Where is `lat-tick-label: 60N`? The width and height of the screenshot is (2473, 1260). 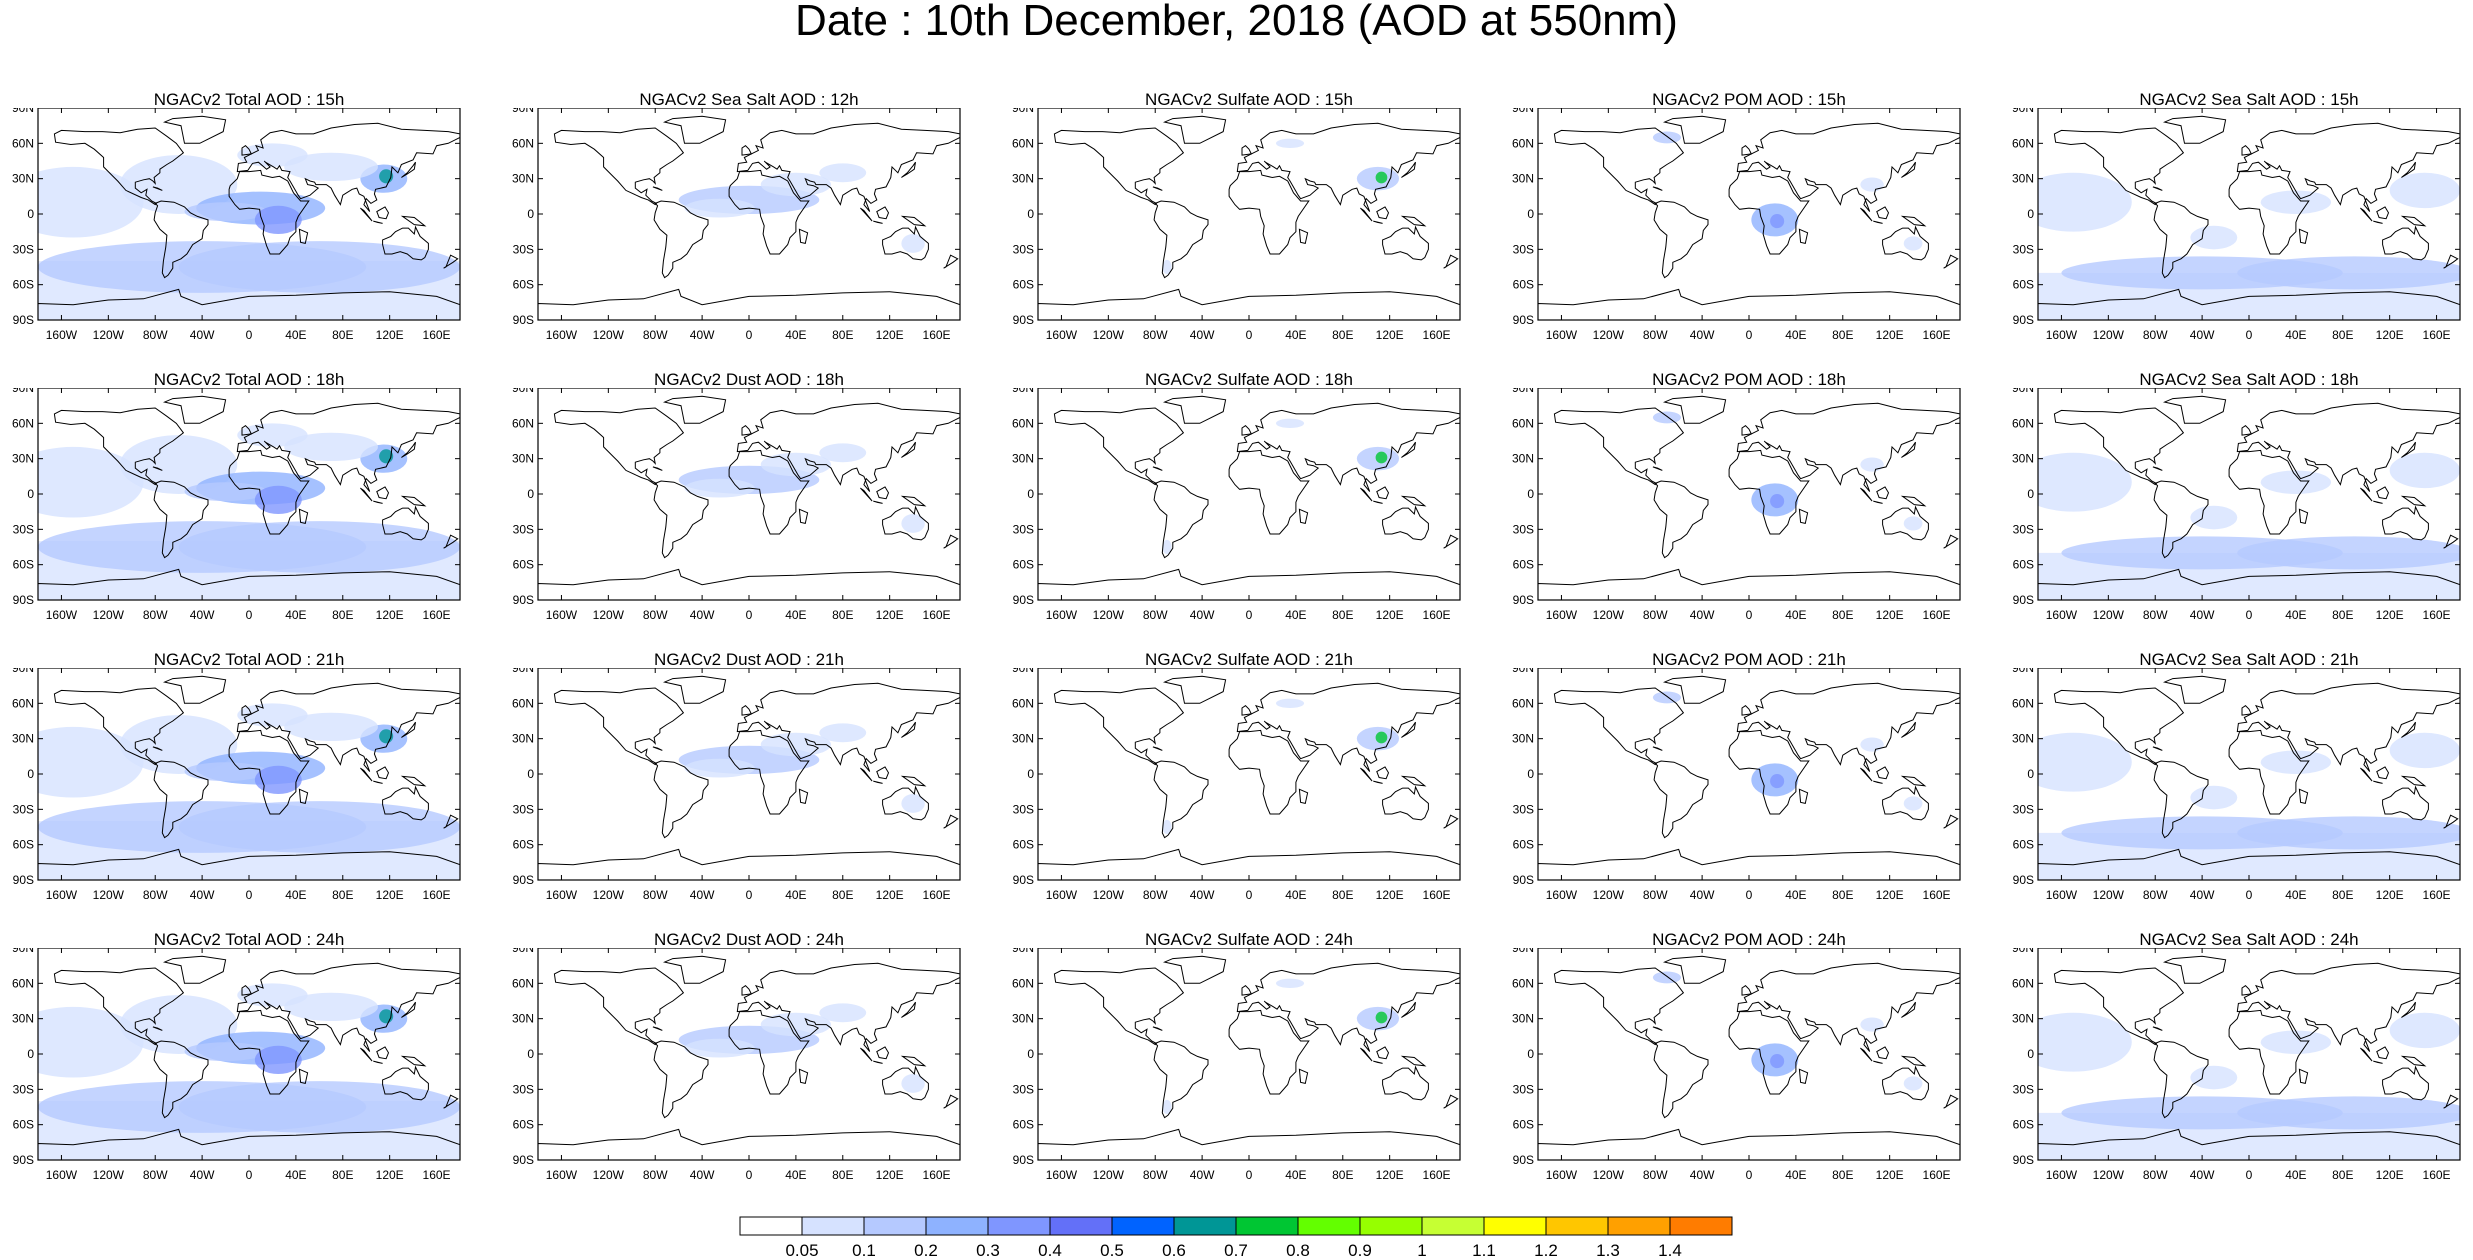 lat-tick-label: 60N is located at coordinates (23, 983).